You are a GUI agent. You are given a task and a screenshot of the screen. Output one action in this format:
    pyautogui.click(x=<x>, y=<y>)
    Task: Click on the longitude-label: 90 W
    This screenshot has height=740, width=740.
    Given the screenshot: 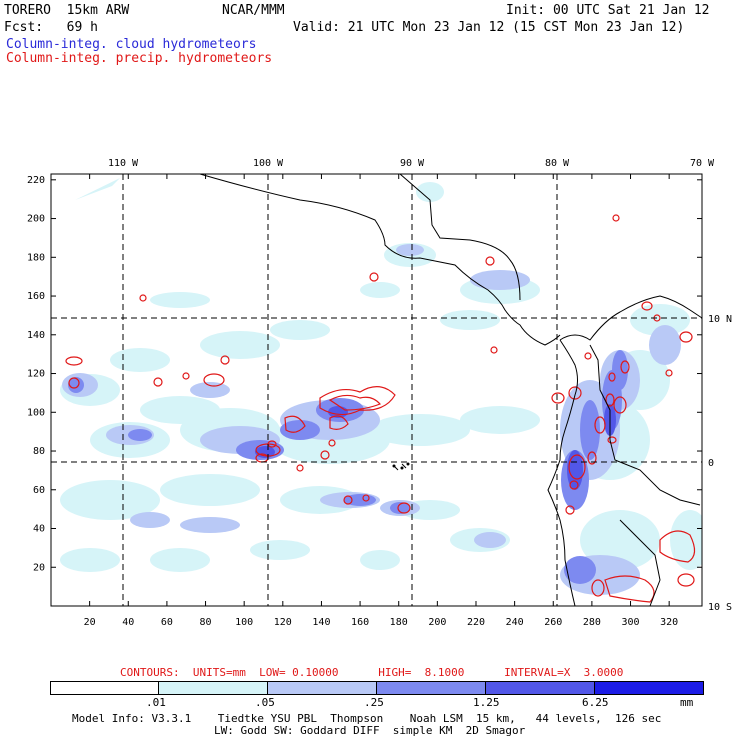 What is the action you would take?
    pyautogui.click(x=412, y=163)
    